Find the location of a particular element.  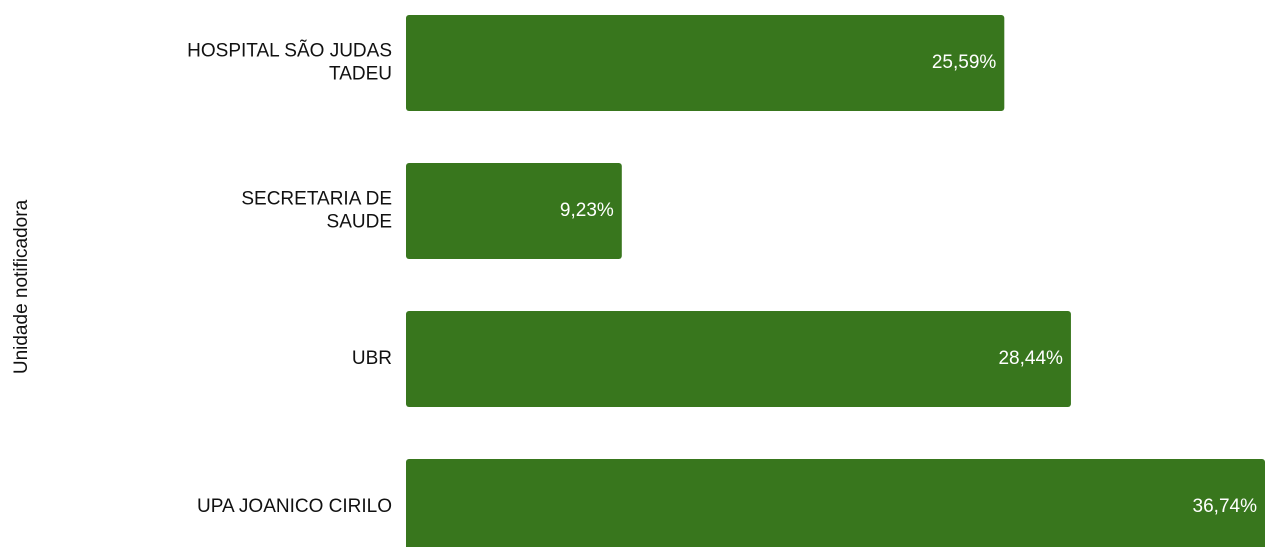

category-label: HOSPITAL SÃO JUDAS TADEU is located at coordinates (289, 62).